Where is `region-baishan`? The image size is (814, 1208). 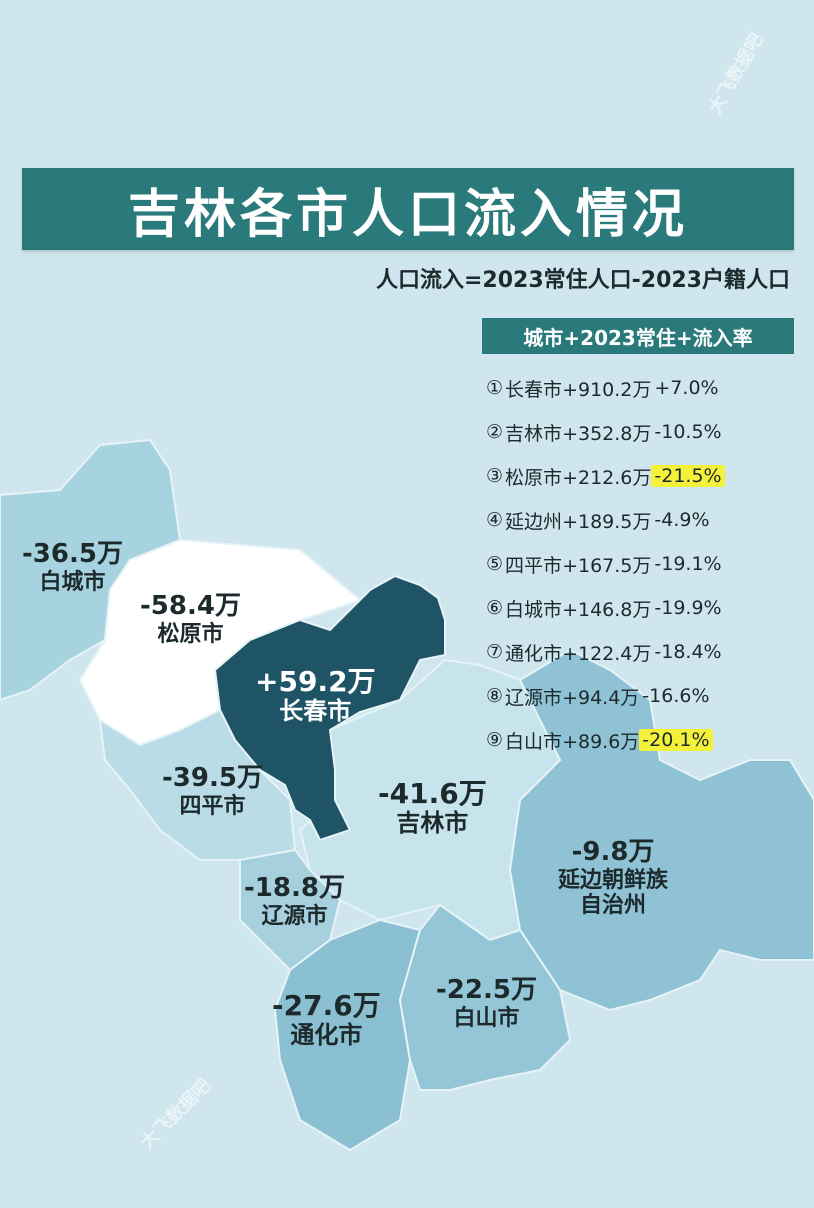 region-baishan is located at coordinates (485, 997).